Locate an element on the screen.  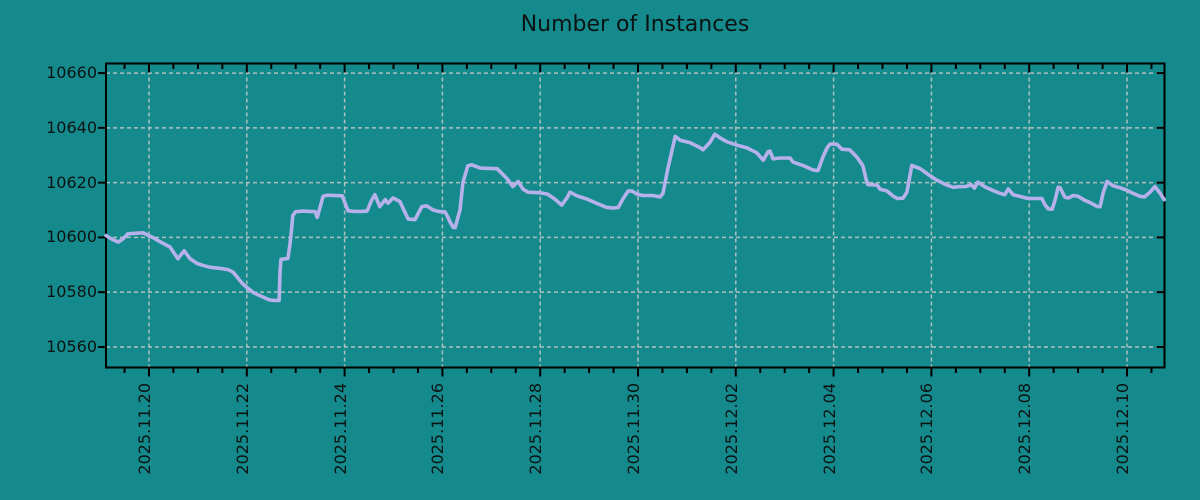
y-tick-label: 10600 is located at coordinates (71, 237).